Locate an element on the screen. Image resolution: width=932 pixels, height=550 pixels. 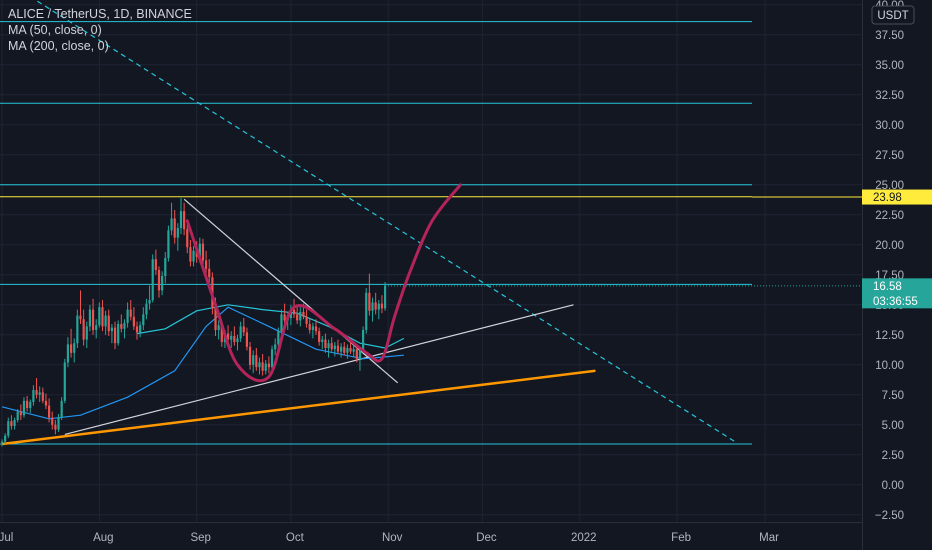
ma50-line is located at coordinates (270, 326).